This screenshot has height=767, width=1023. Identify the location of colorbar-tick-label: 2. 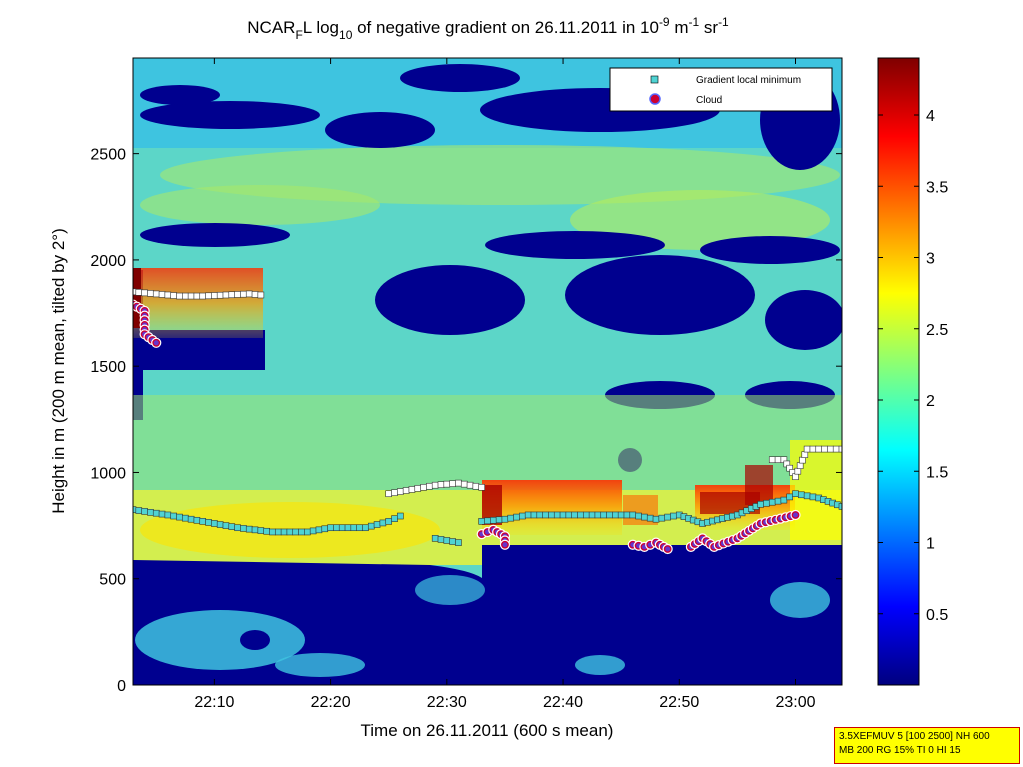
(930, 401).